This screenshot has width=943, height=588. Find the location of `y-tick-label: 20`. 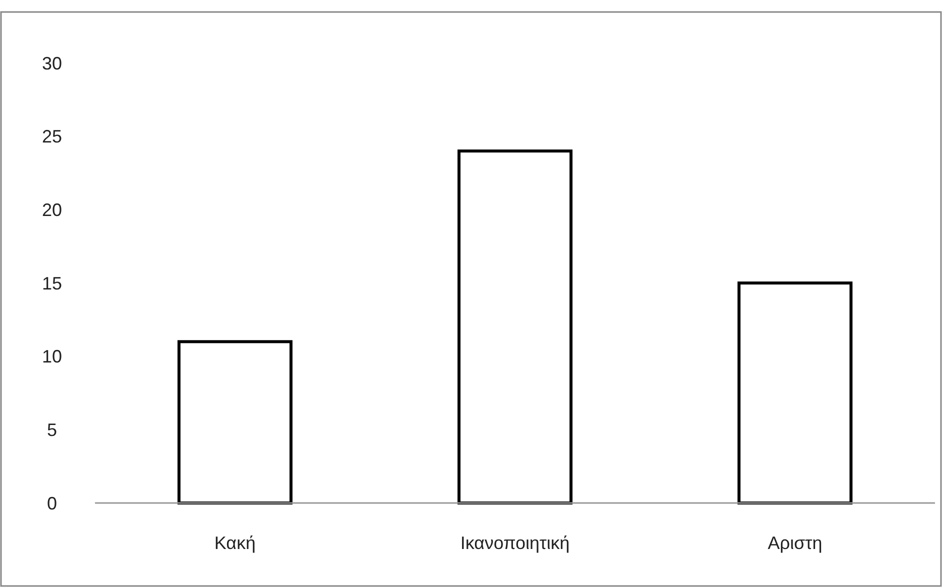

y-tick-label: 20 is located at coordinates (52, 210).